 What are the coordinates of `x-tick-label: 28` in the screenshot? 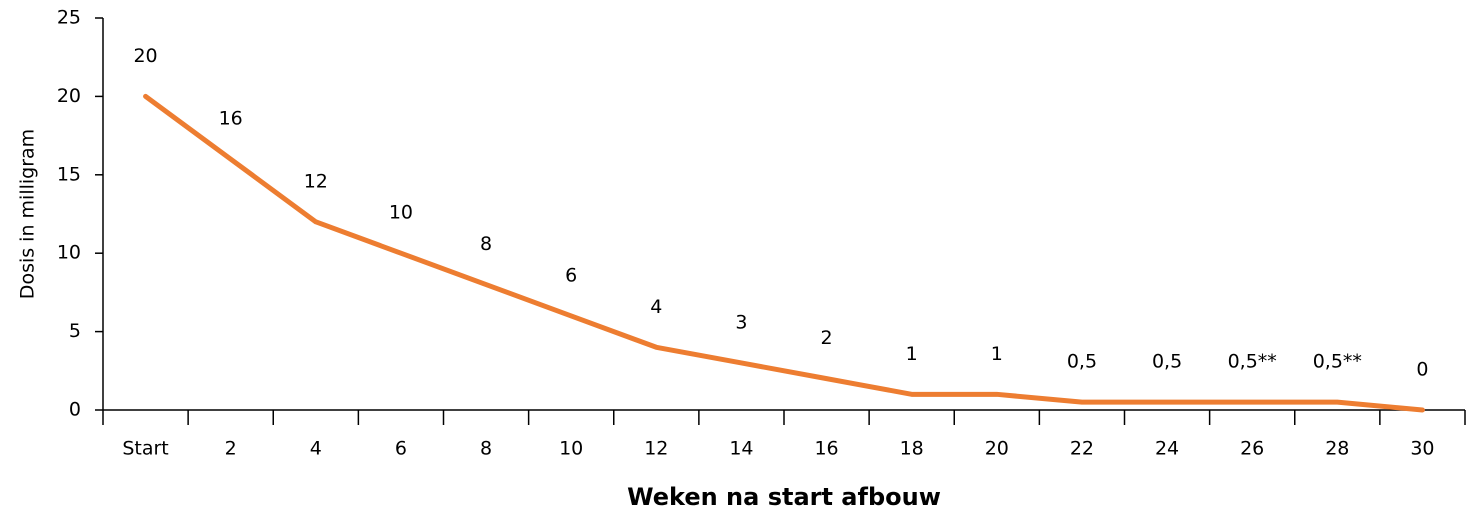 It's located at (1337, 449).